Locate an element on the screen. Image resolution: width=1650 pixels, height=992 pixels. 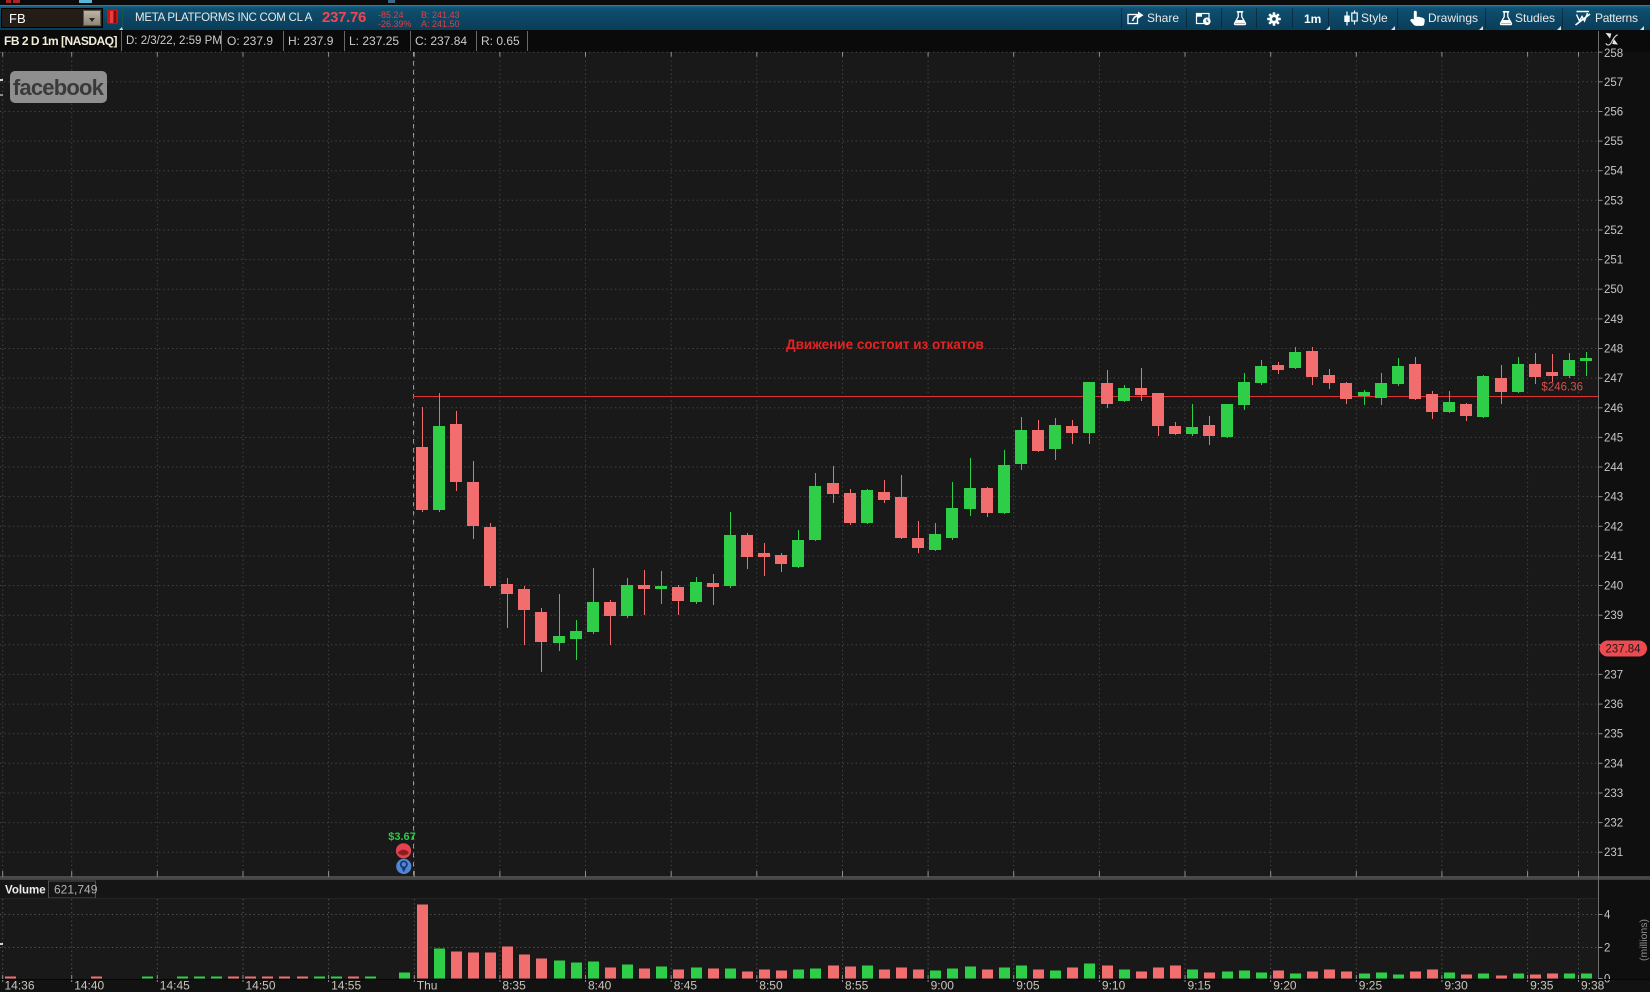
svg-text: 8:55 is located at coordinates (857, 985).